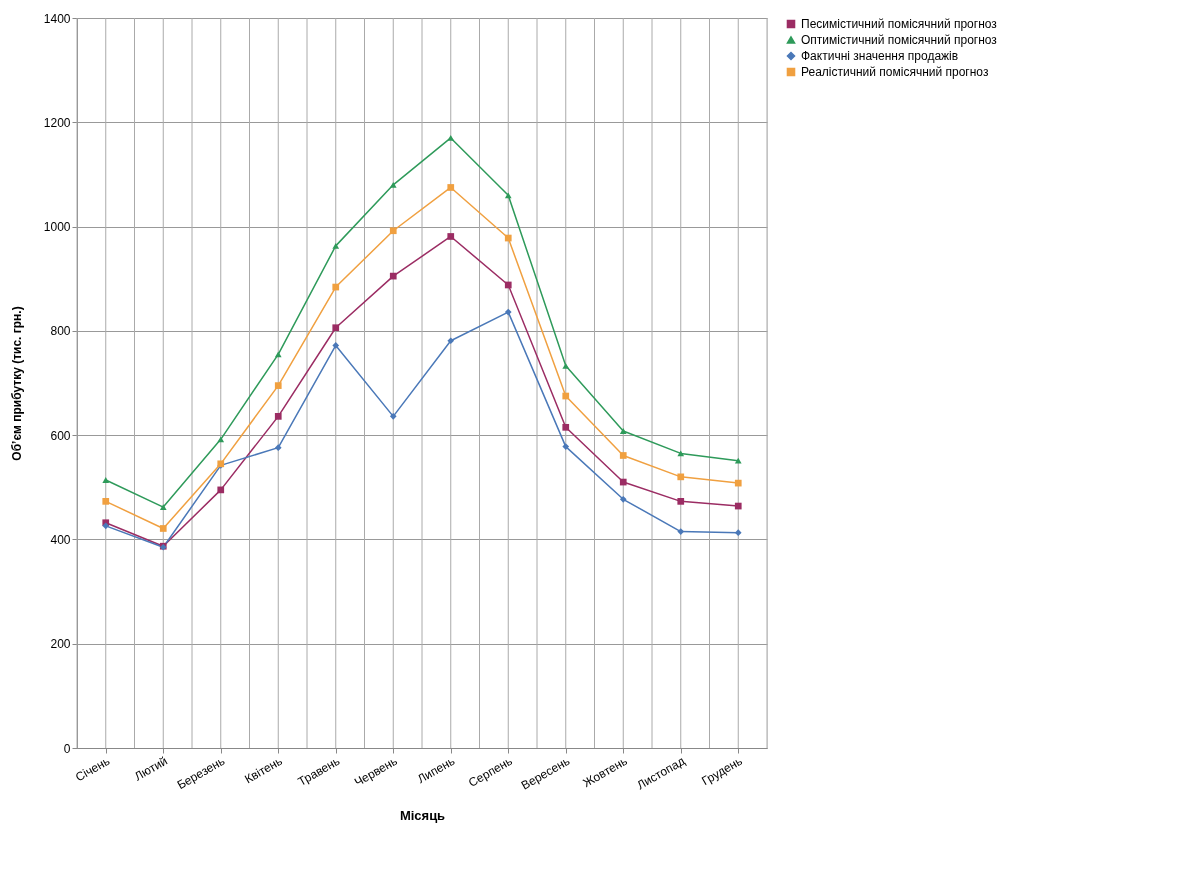  What do you see at coordinates (60, 331) in the screenshot?
I see `y-tick-label: 800` at bounding box center [60, 331].